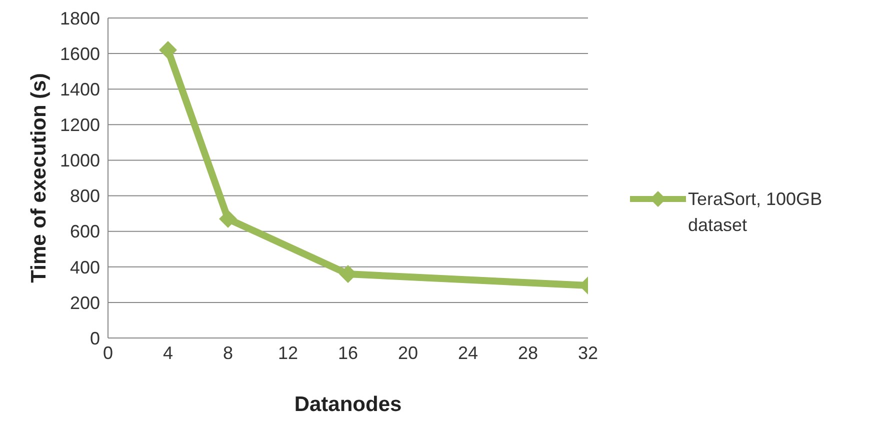 The height and width of the screenshot is (426, 887). What do you see at coordinates (756, 212) in the screenshot?
I see `legend-label: TeraSort, 100GB dataset` at bounding box center [756, 212].